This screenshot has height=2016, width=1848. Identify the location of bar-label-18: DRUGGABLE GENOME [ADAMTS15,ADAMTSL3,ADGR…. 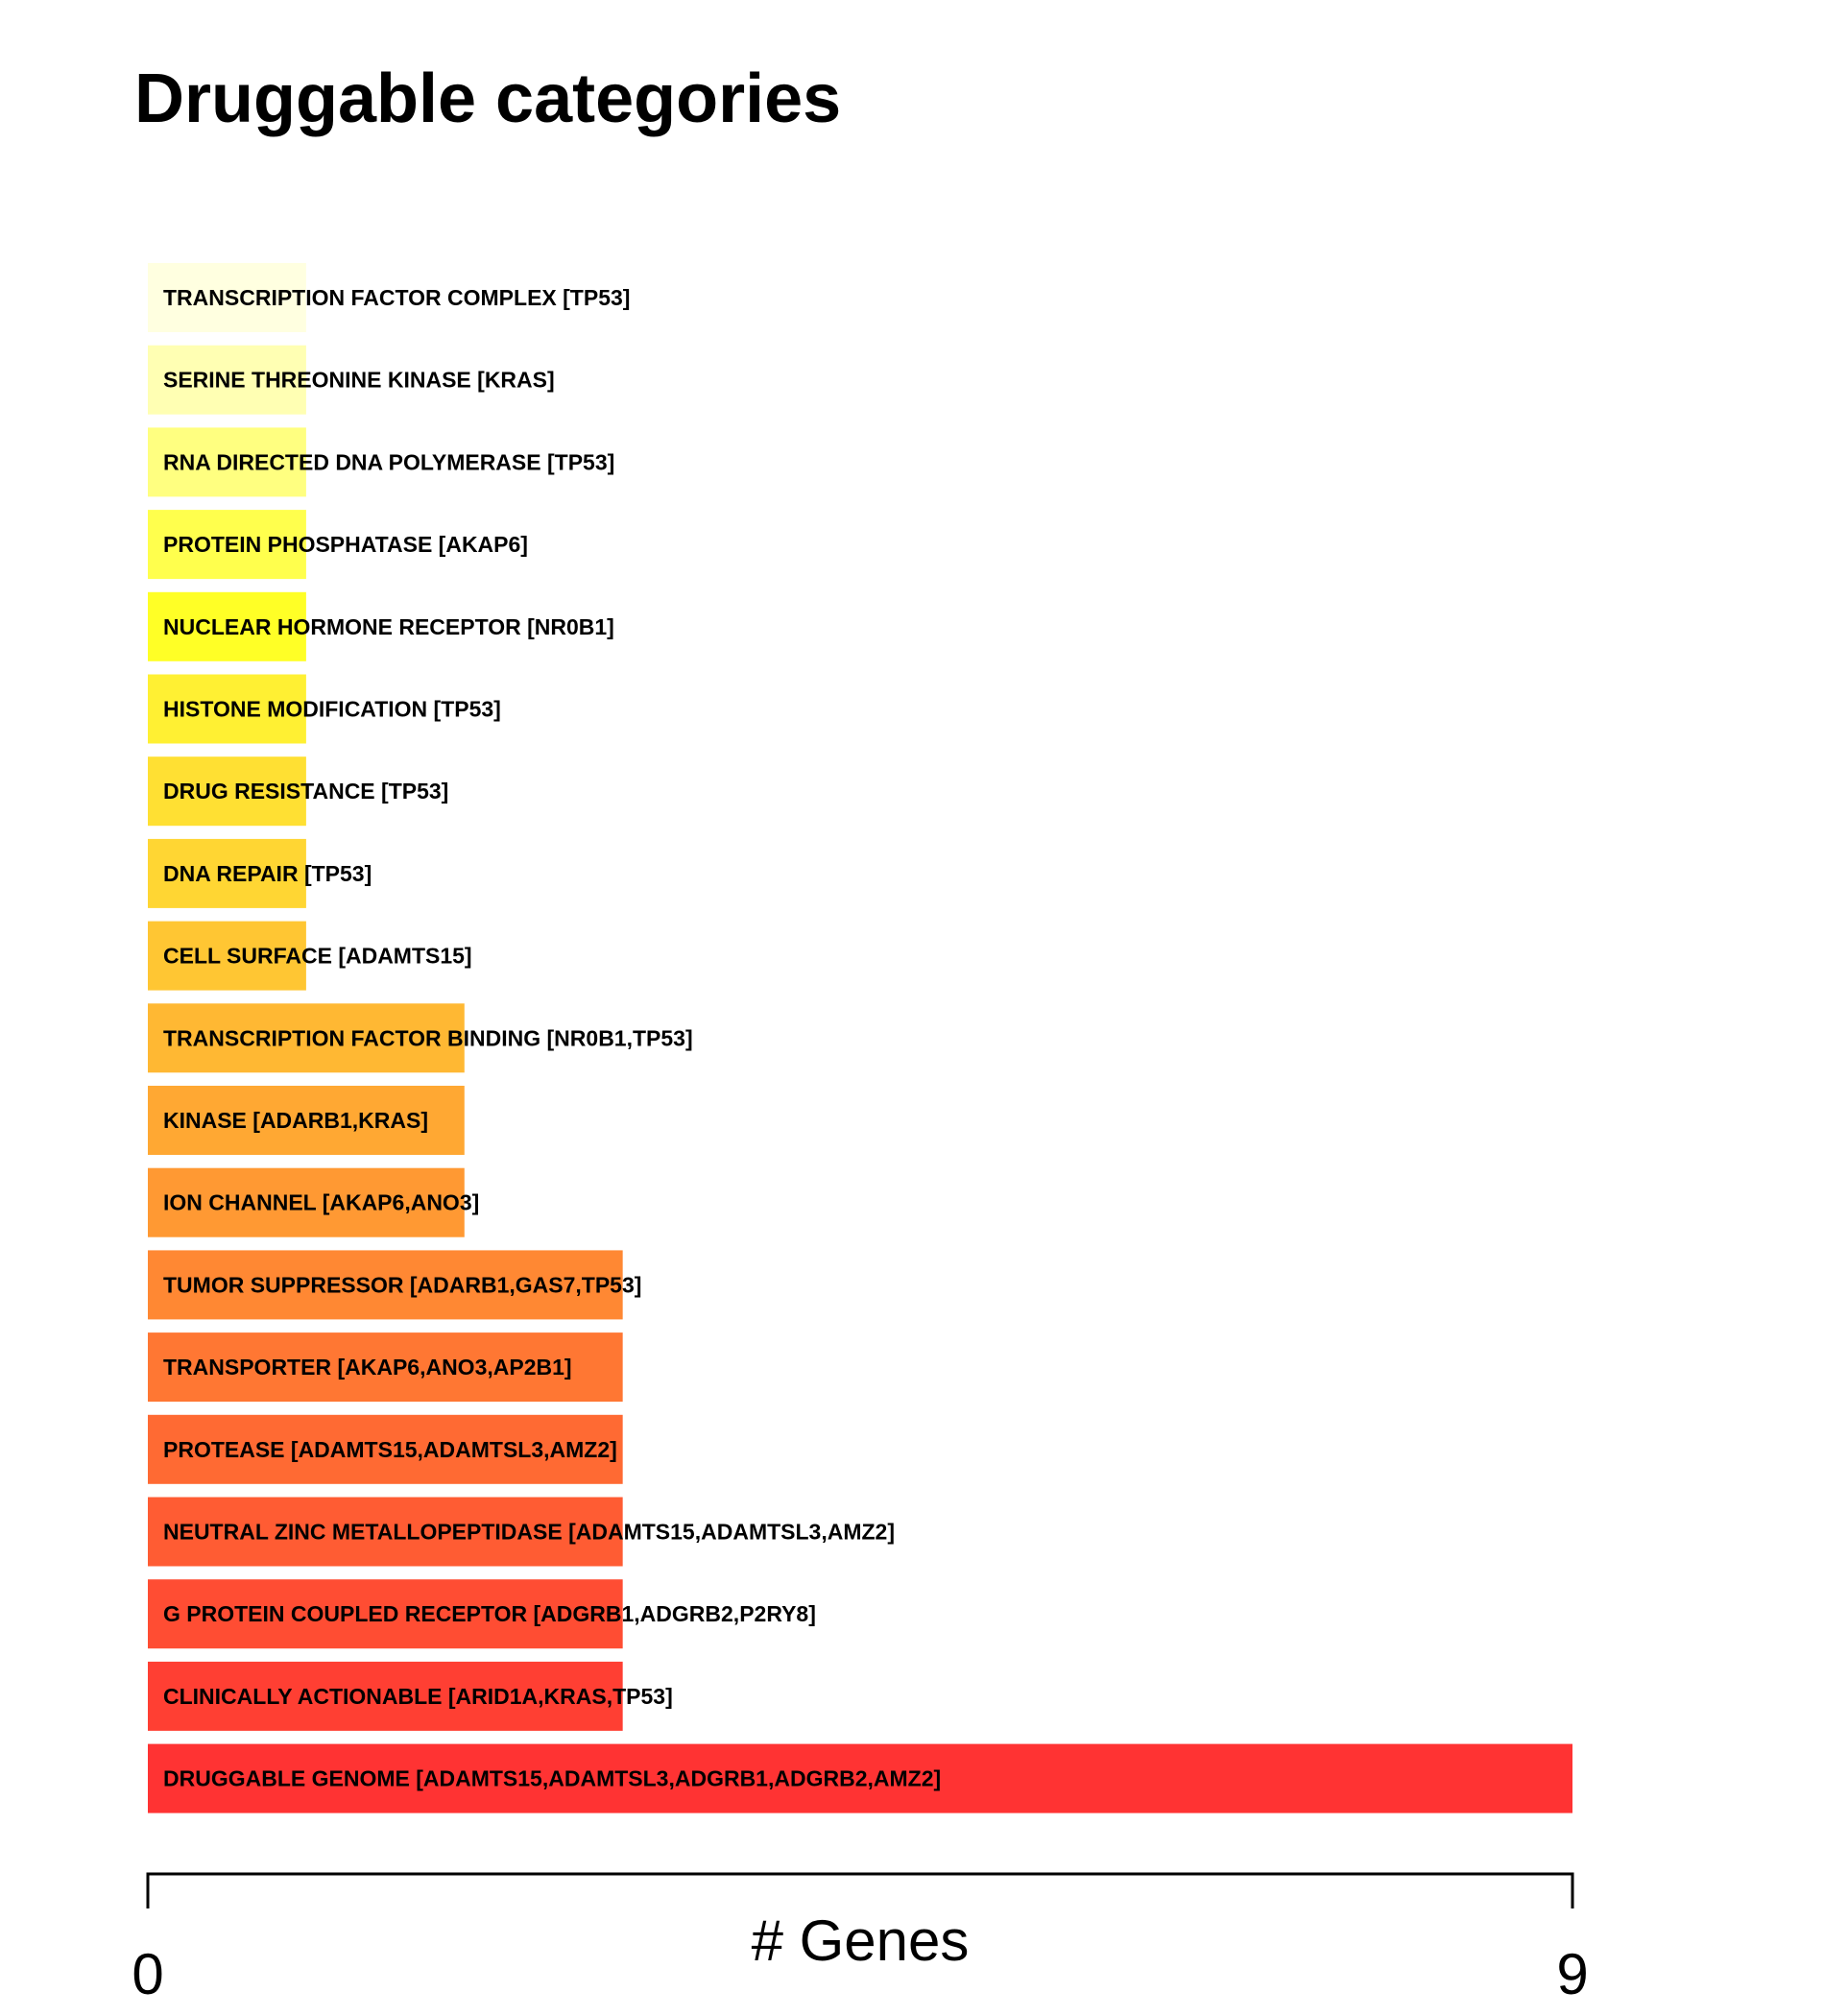
(552, 1778).